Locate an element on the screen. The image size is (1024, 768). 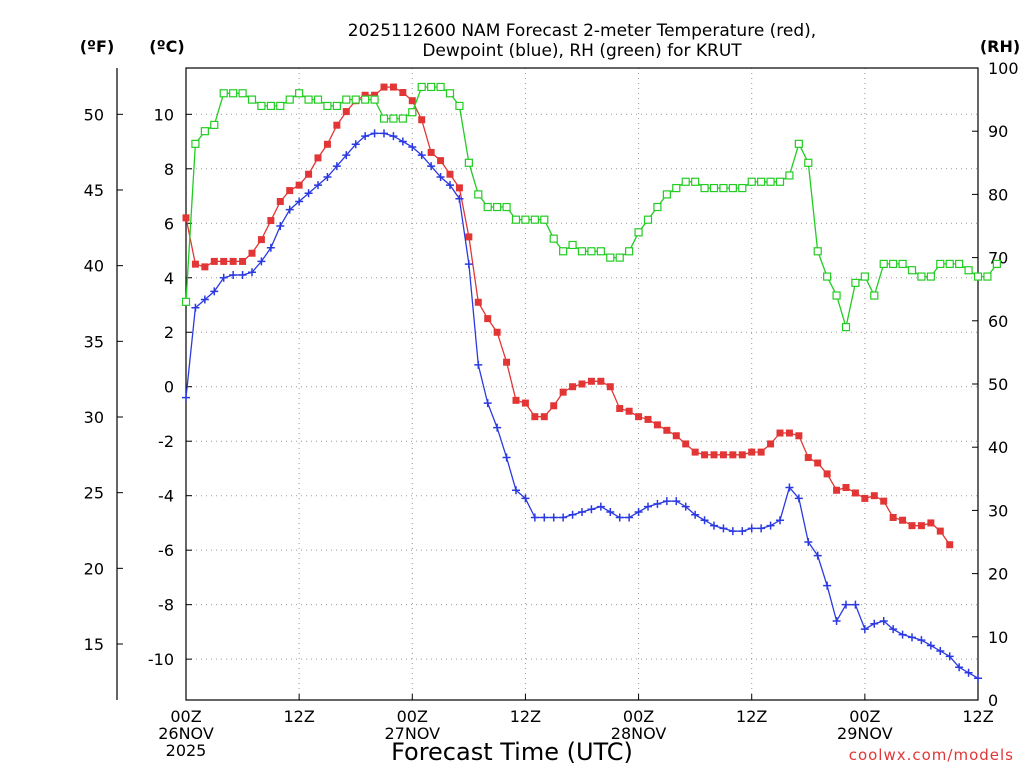
rh-tick-label: 50 is located at coordinates (998, 384).